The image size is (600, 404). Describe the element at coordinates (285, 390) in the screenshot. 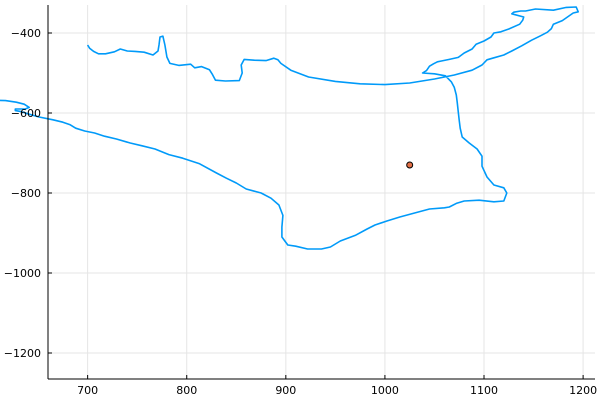

I see `x-tick-label: 900` at that location.